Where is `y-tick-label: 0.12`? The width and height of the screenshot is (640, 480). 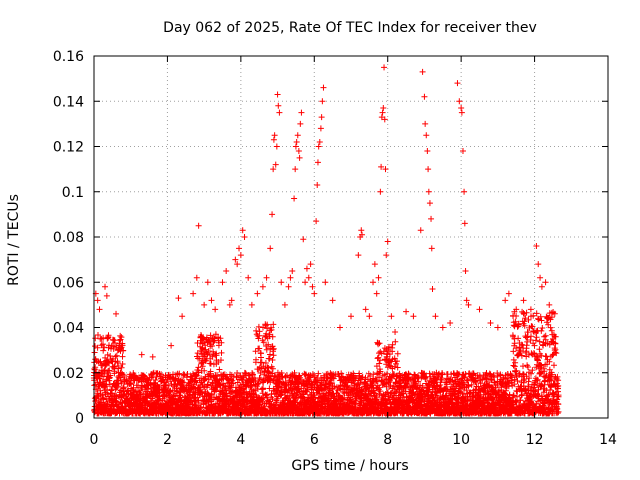 y-tick-label: 0.12 is located at coordinates (68, 148).